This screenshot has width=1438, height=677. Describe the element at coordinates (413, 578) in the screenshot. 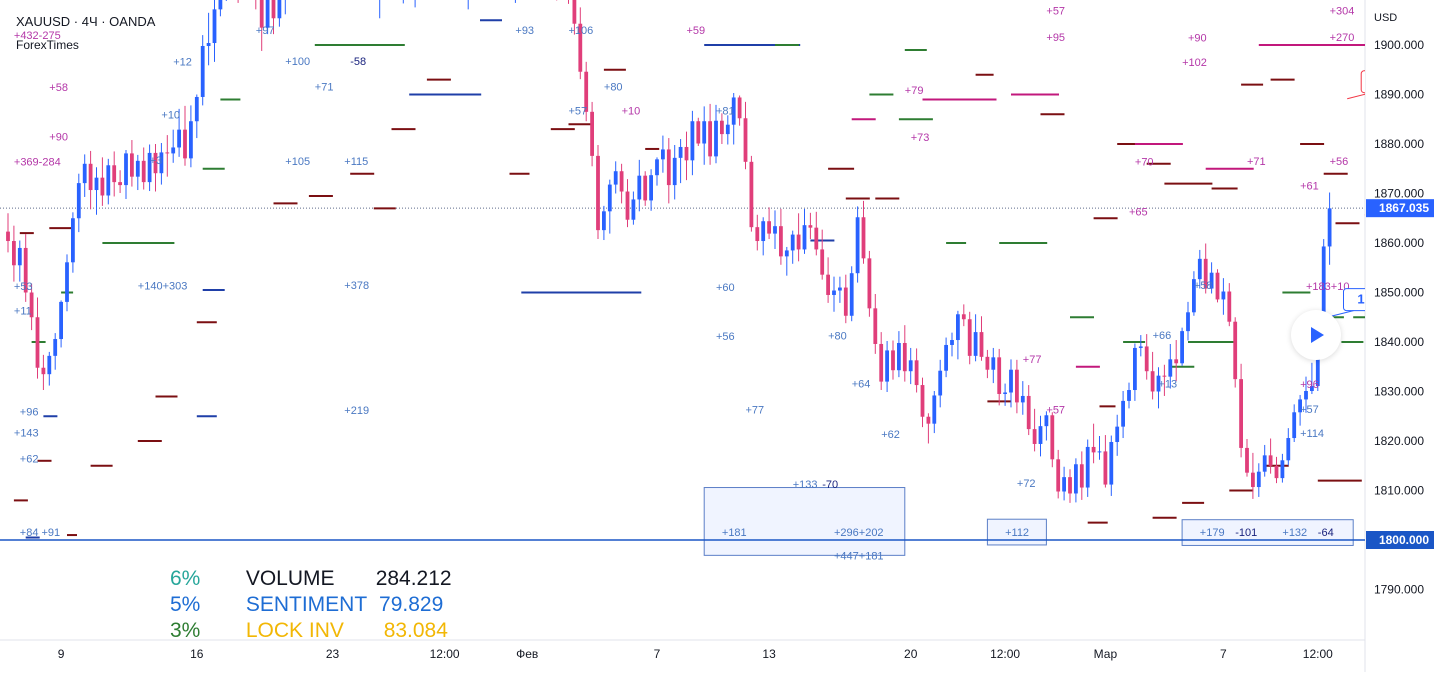

I see `stat-volume-value: 284.212` at that location.